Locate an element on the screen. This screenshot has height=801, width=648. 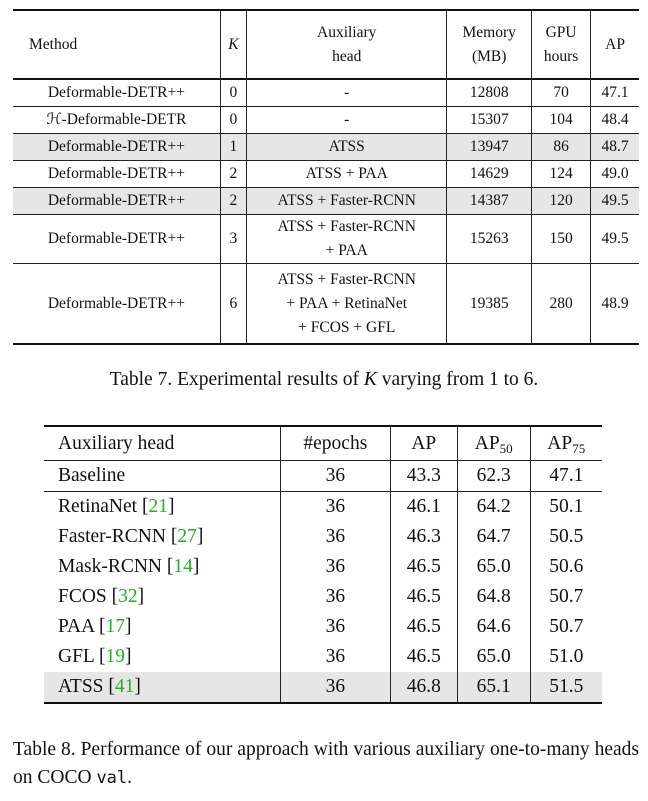
caption-text: . is located at coordinates (130, 777).